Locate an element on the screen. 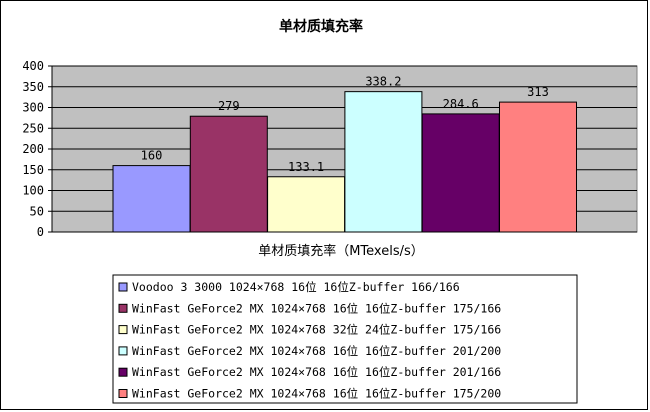  y-tick-label: 50 is located at coordinates (37, 211).